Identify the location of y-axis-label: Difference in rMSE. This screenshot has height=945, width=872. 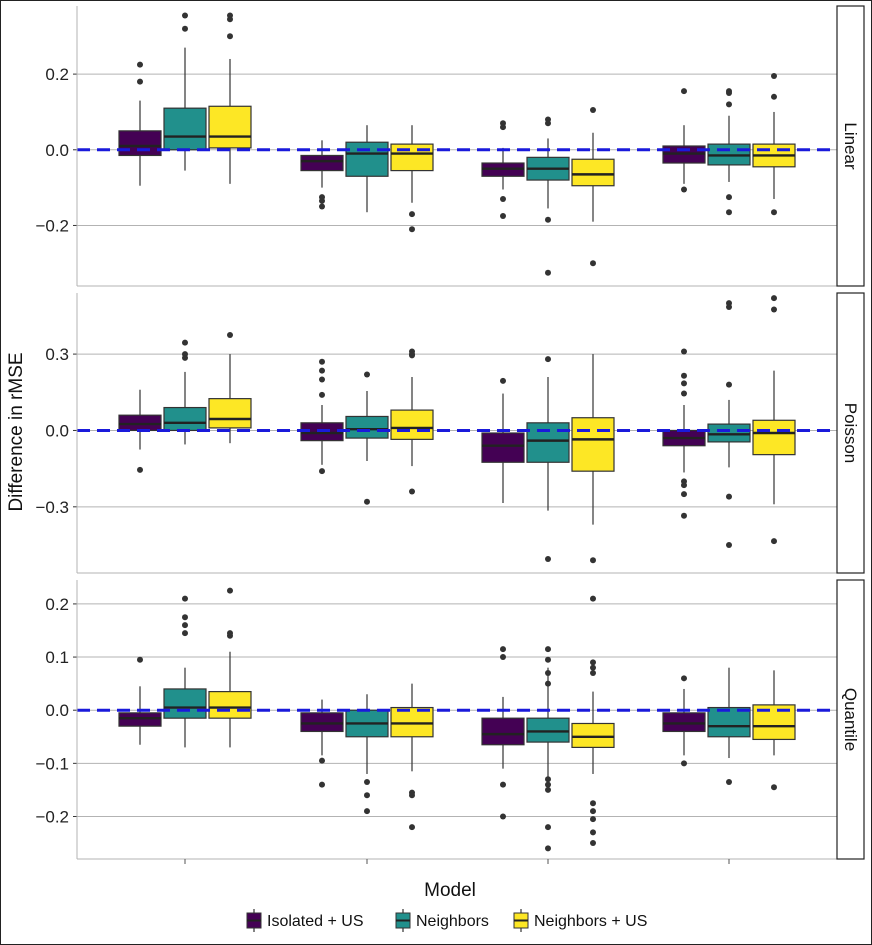
(16, 431).